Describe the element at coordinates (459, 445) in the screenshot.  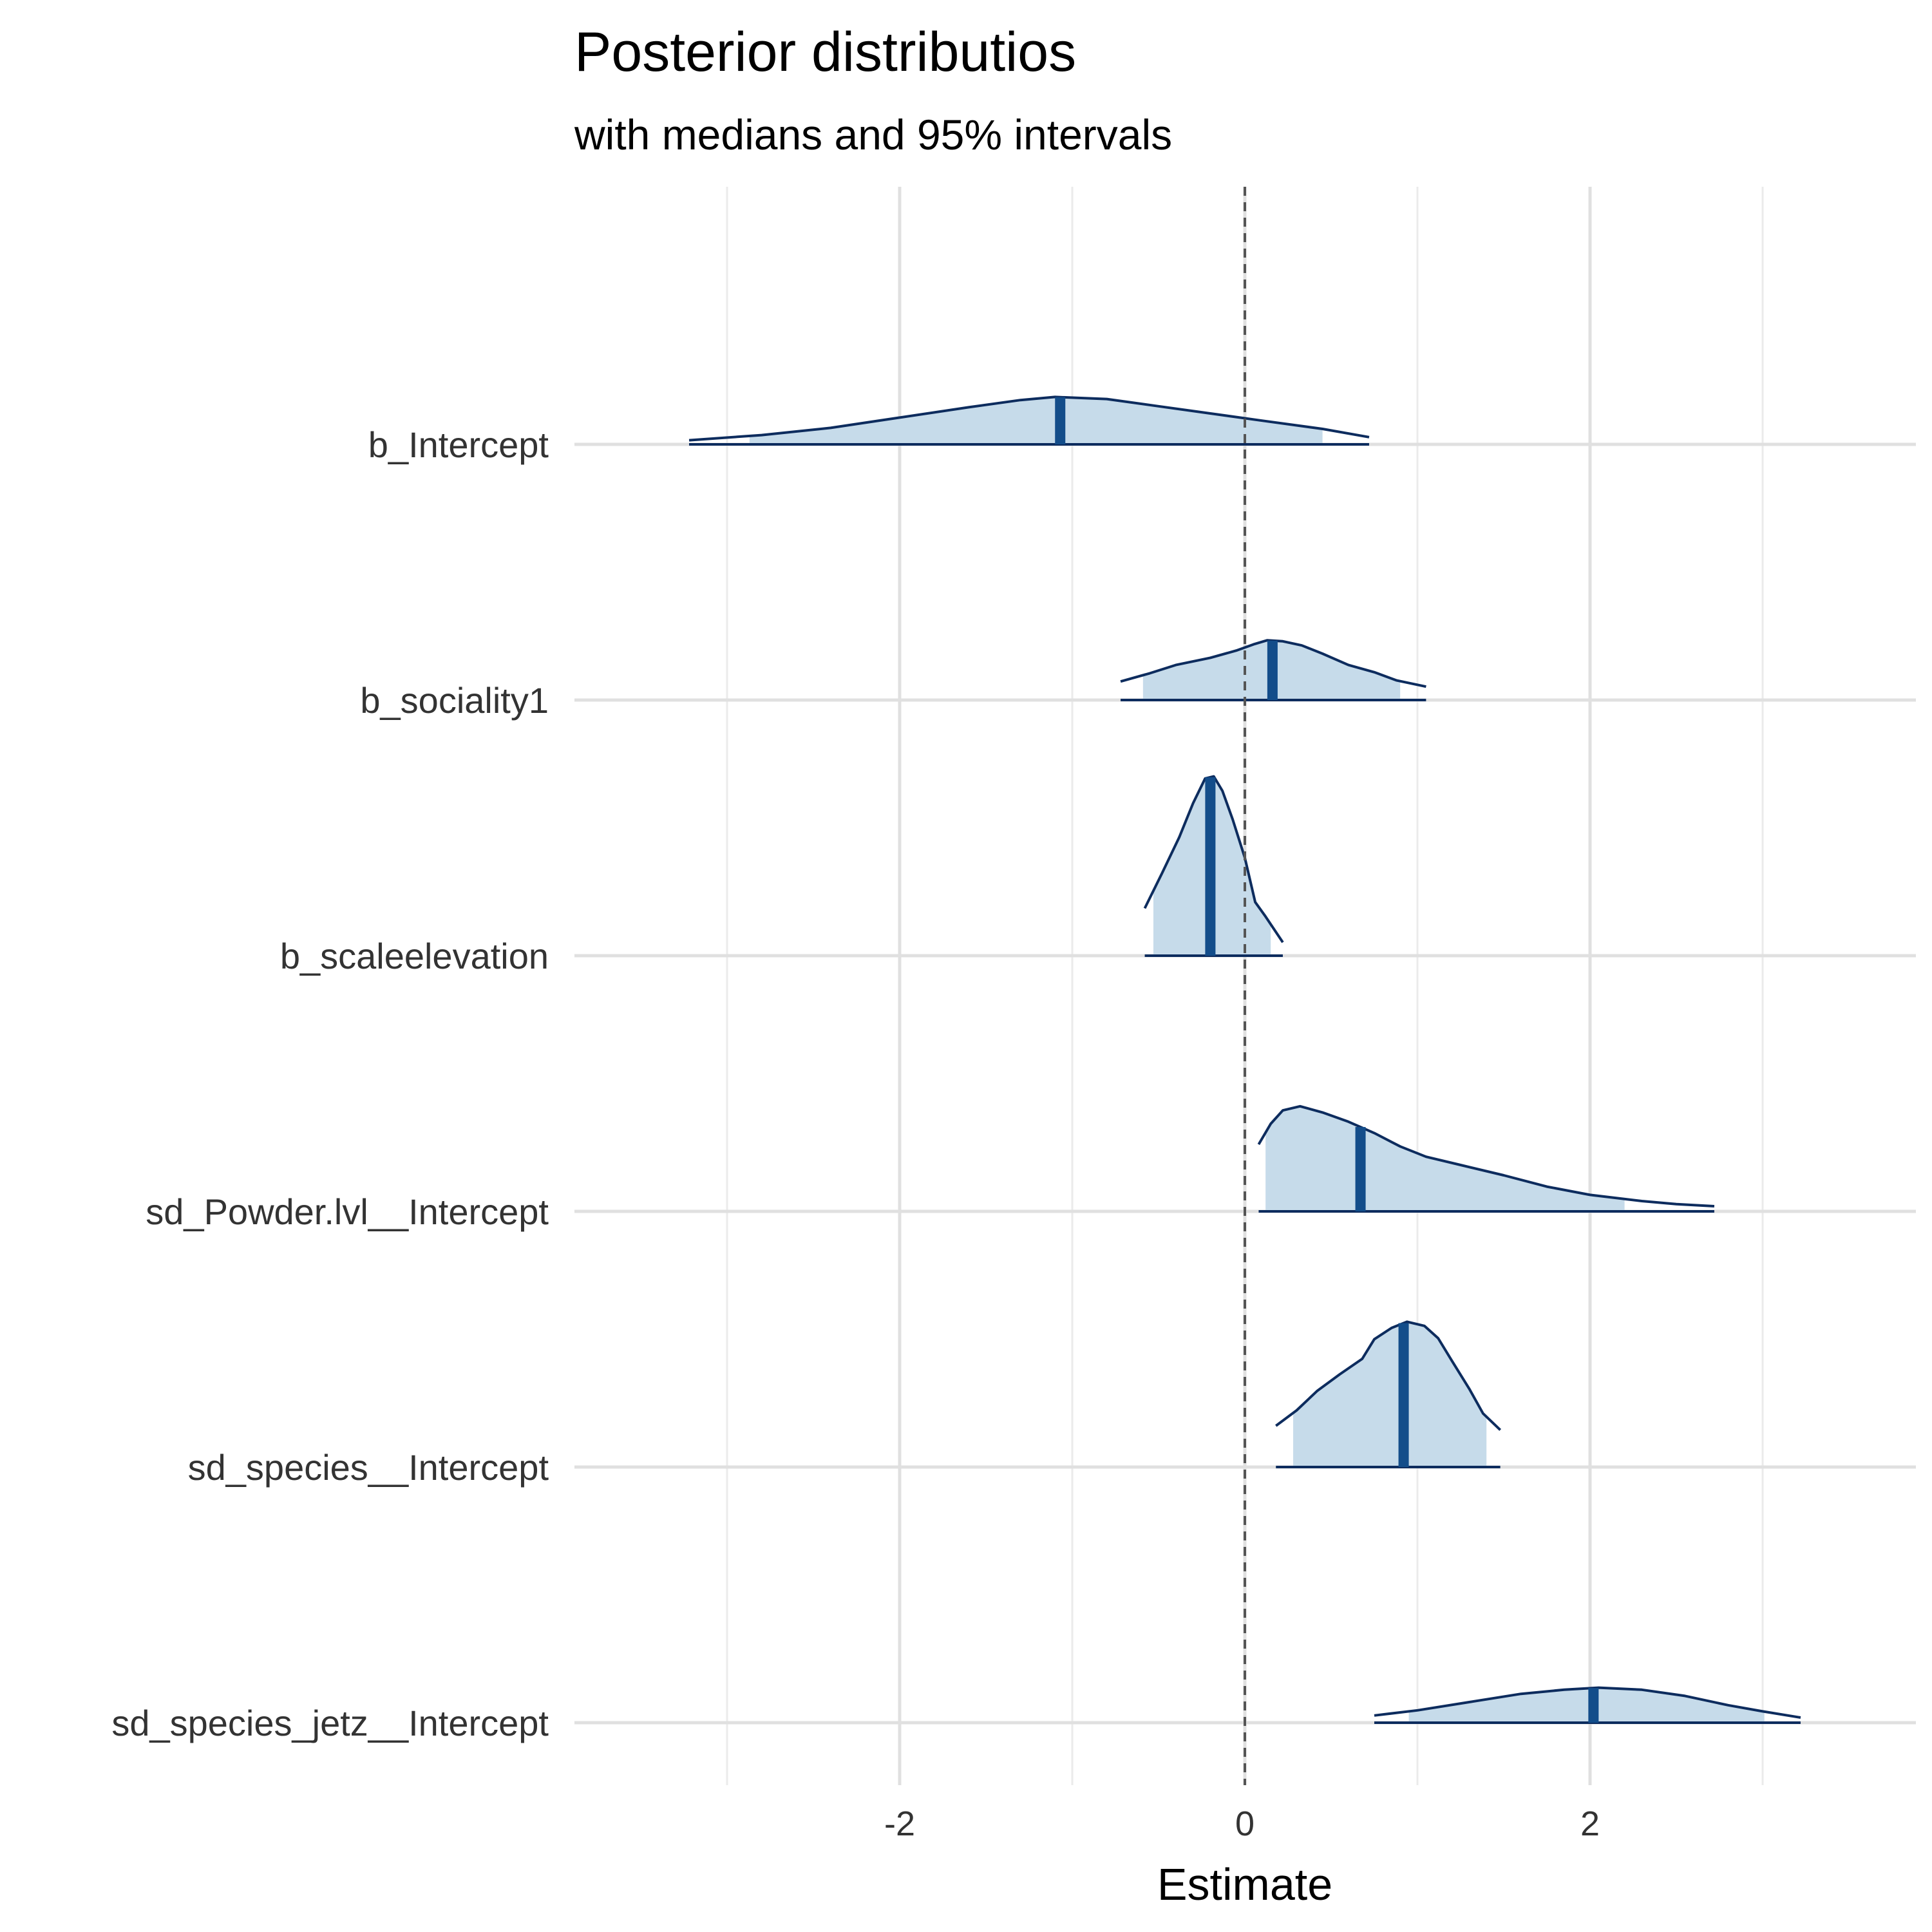
I see `y-axis-label: b_Intercept` at that location.